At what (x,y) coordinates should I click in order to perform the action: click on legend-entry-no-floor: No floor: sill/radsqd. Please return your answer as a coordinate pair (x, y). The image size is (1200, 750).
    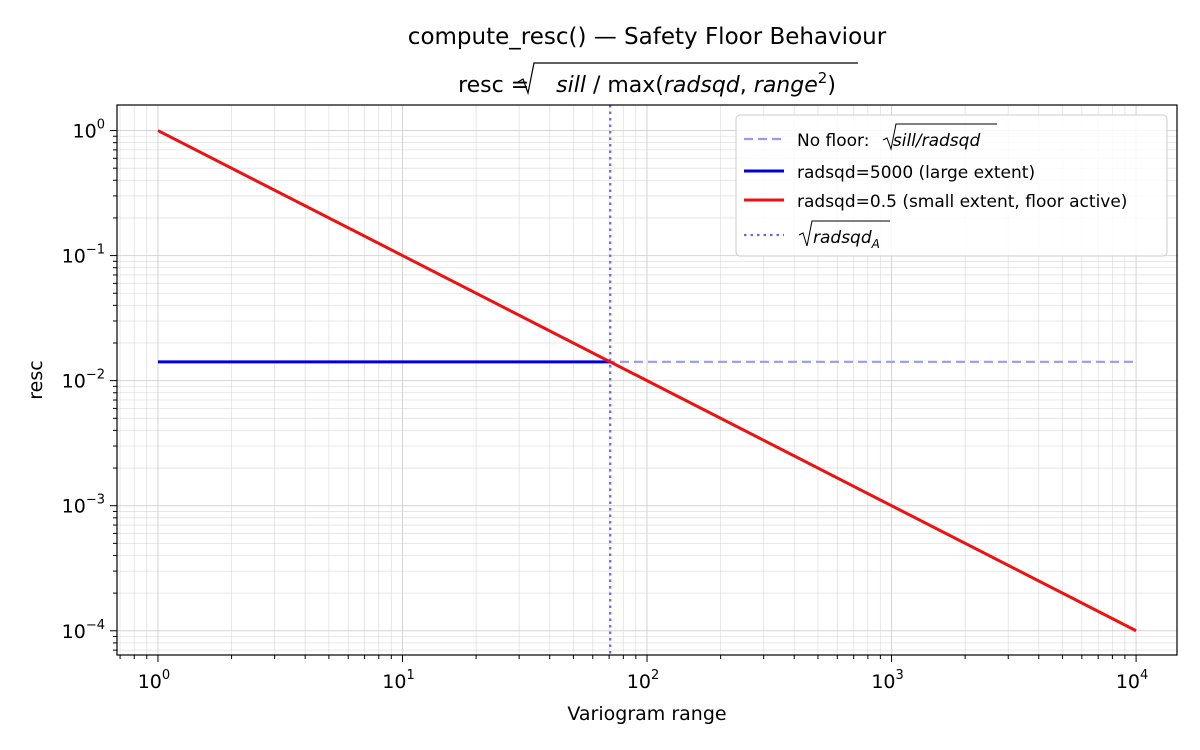
    Looking at the image, I should click on (870, 137).